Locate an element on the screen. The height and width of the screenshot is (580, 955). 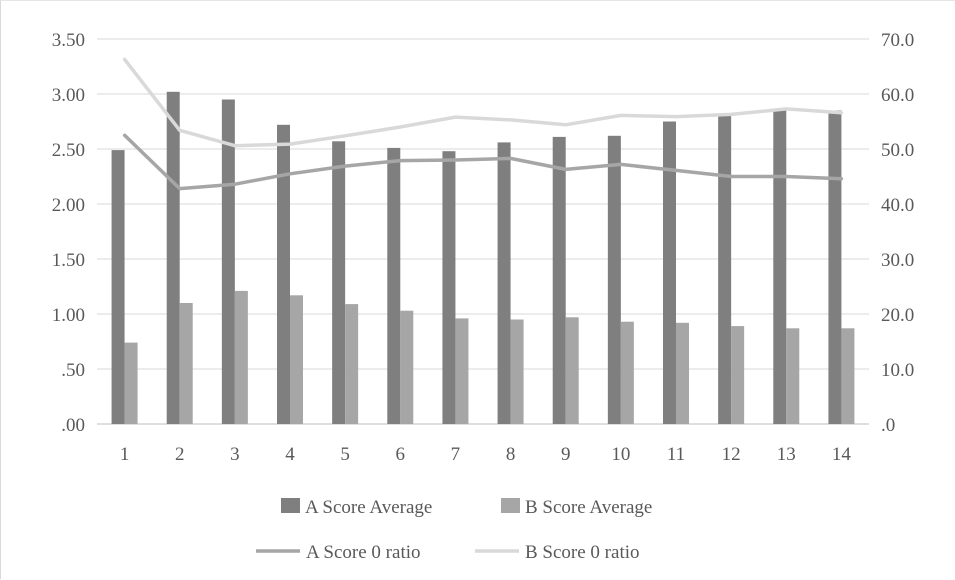
y-tick-label: 2.00 is located at coordinates (68, 205).